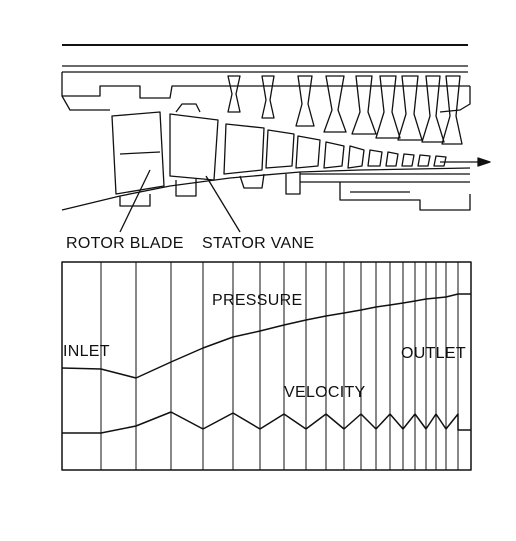 The width and height of the screenshot is (516, 541). Describe the element at coordinates (433, 353) in the screenshot. I see `outlet-label: OUTLET` at that location.